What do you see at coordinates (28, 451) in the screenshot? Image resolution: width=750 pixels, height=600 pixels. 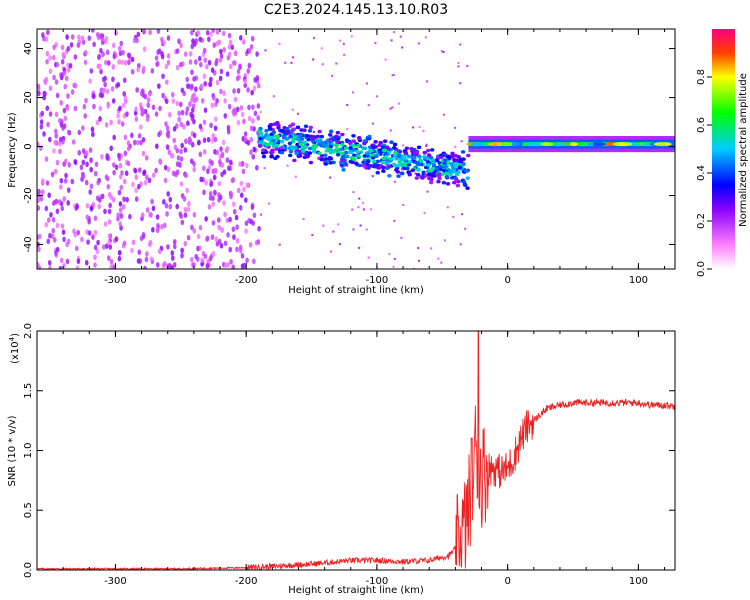 I see `y-tick-label: 1.0` at bounding box center [28, 451].